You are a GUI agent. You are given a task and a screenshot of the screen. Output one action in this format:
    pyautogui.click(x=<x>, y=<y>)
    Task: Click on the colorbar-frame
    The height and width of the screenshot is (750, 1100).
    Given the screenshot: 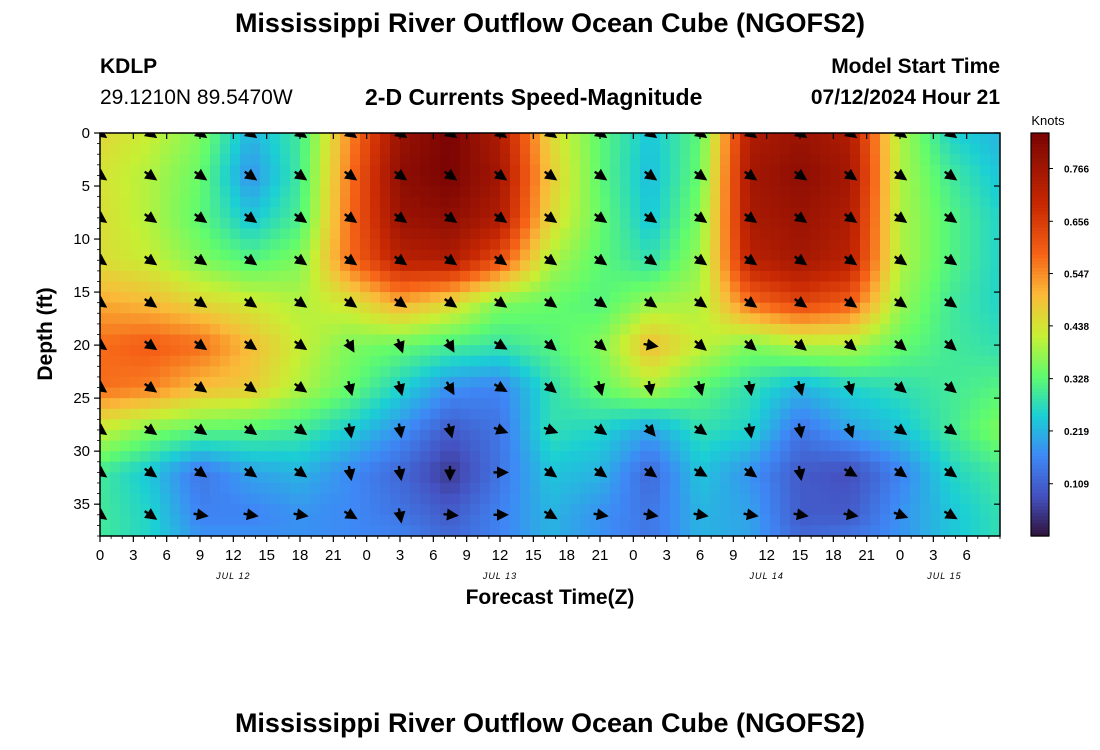 What is the action you would take?
    pyautogui.click(x=1040, y=334)
    